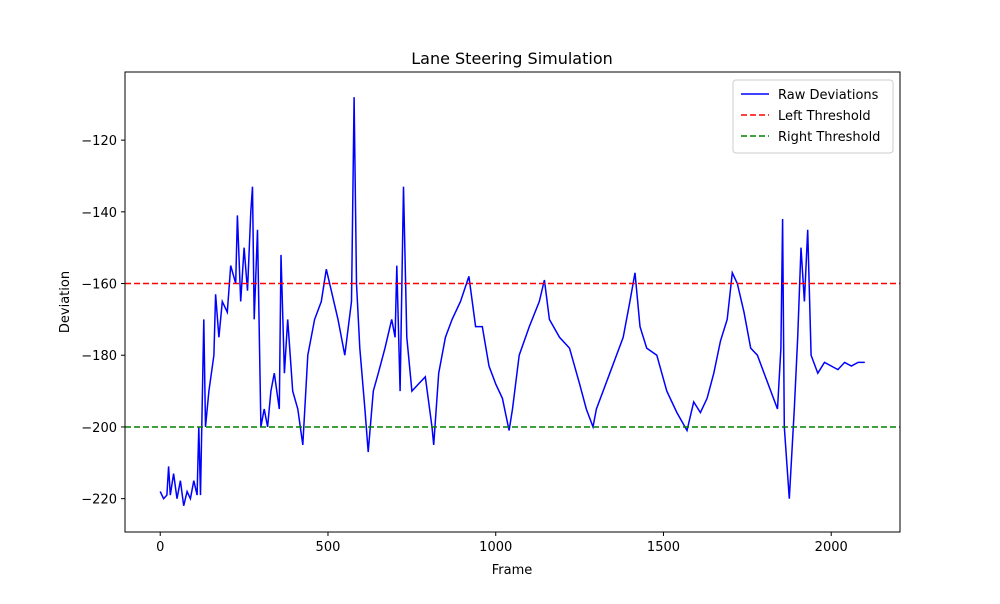  I want to click on legend-label: Raw Deviations, so click(828, 95).